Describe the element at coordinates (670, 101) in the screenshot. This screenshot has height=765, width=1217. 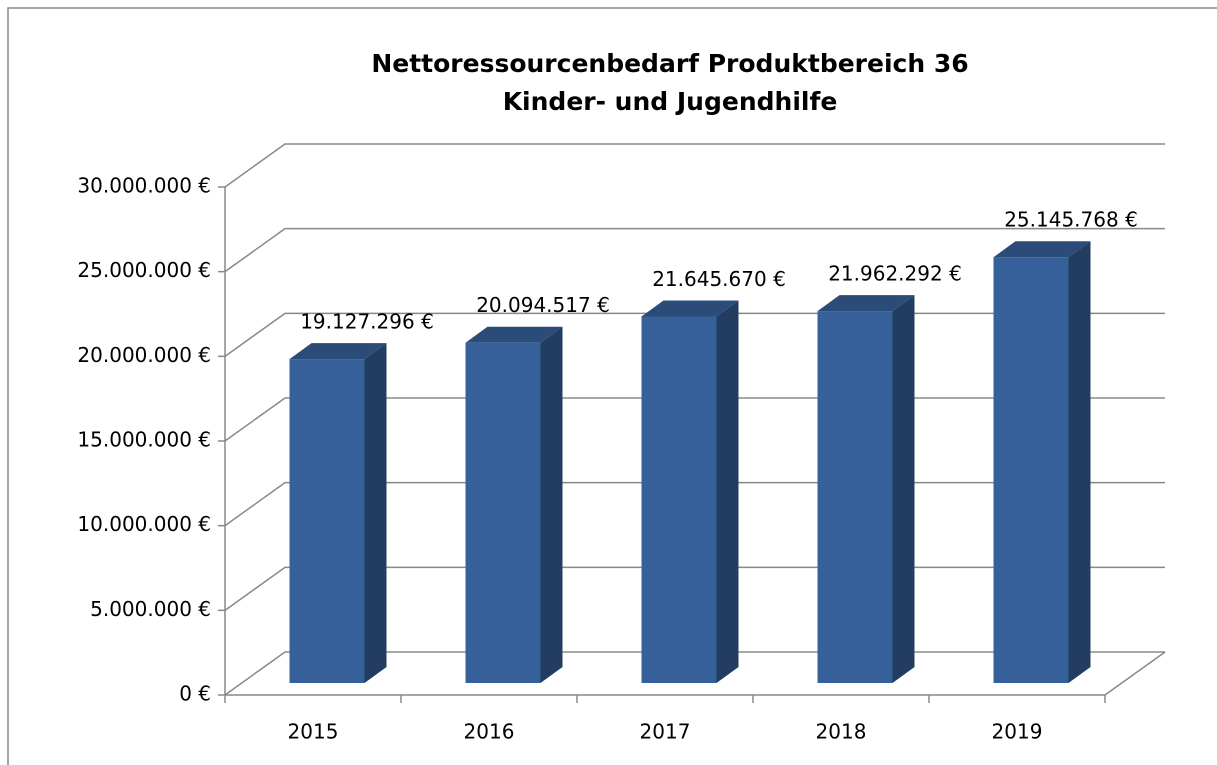
I see `chart-subtitle: Kinder- und Jugendhilfe` at that location.